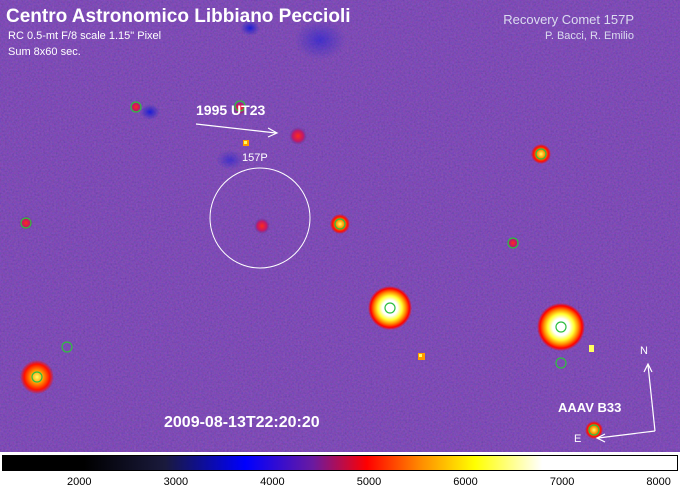 The image size is (680, 494). Describe the element at coordinates (340, 463) in the screenshot. I see `colorbar-gradient` at that location.